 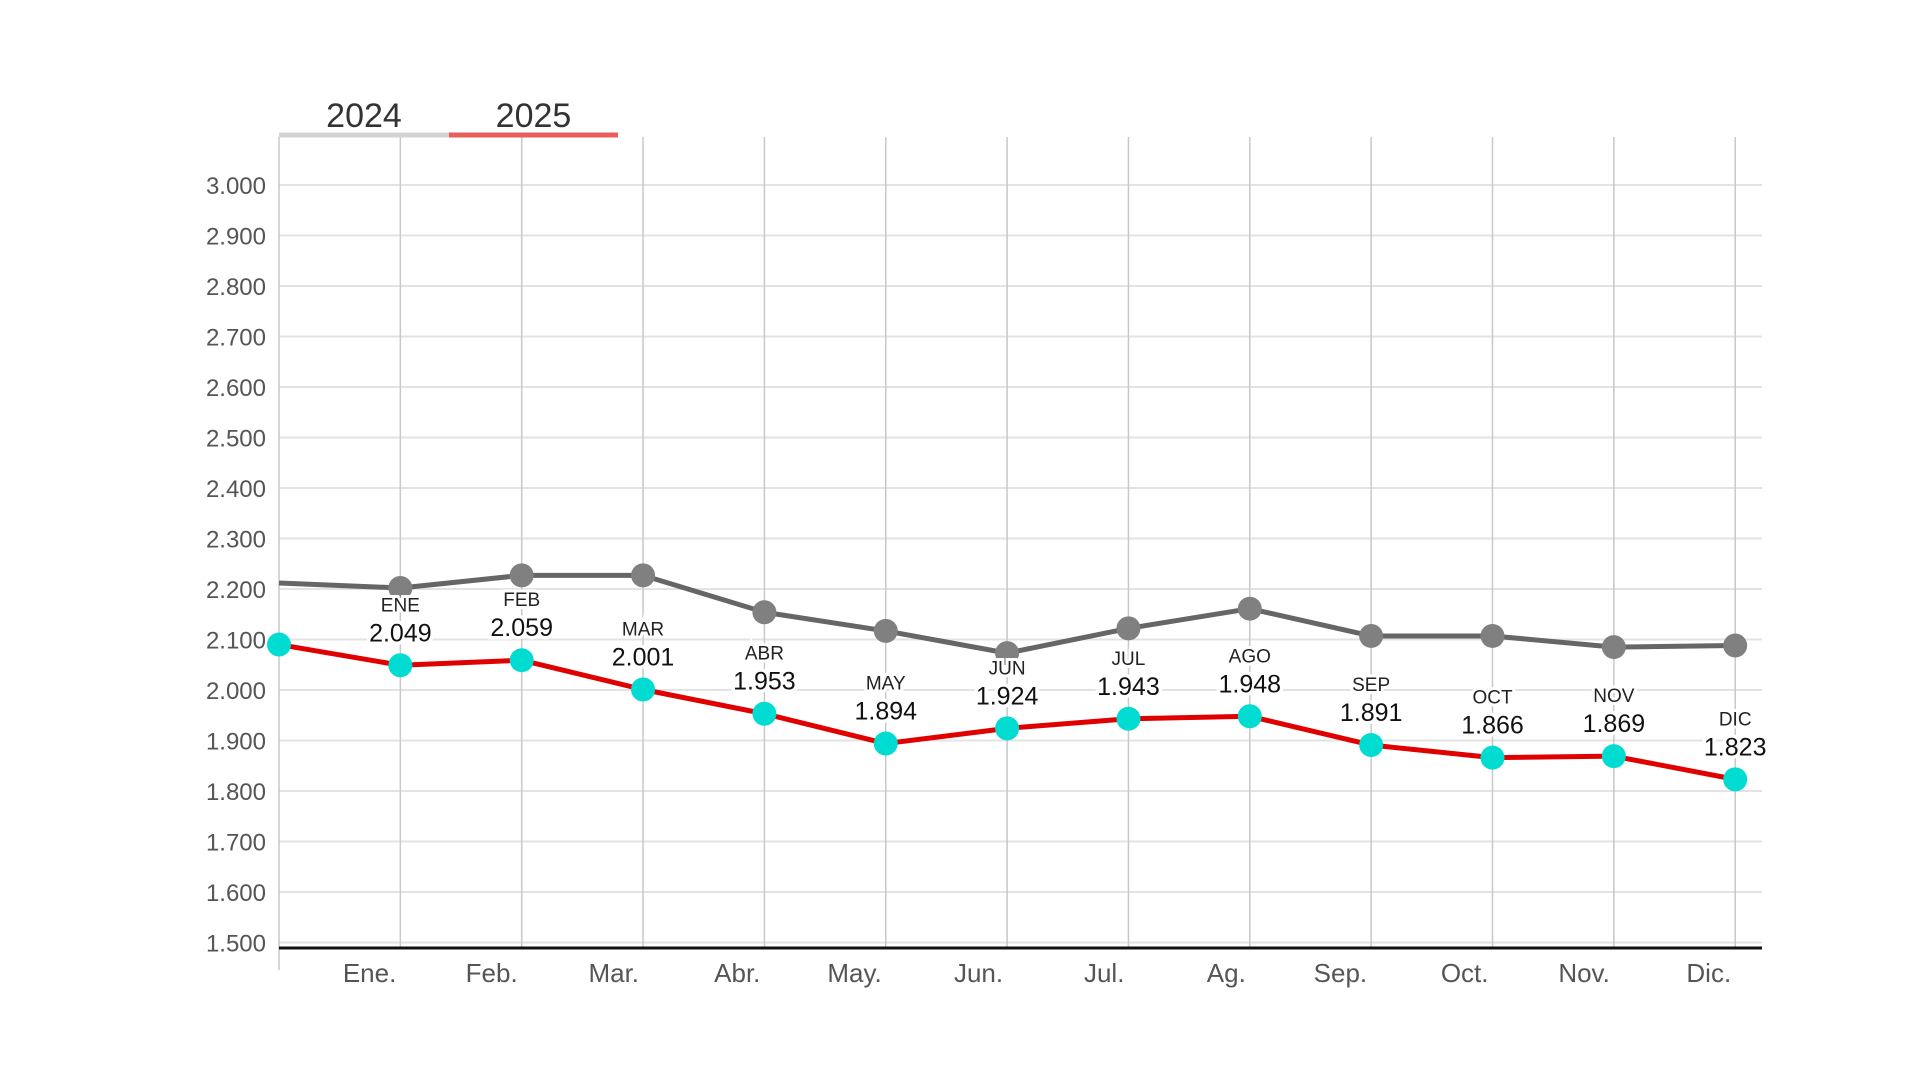 What do you see at coordinates (236, 843) in the screenshot?
I see `y-tick-label: 1.700` at bounding box center [236, 843].